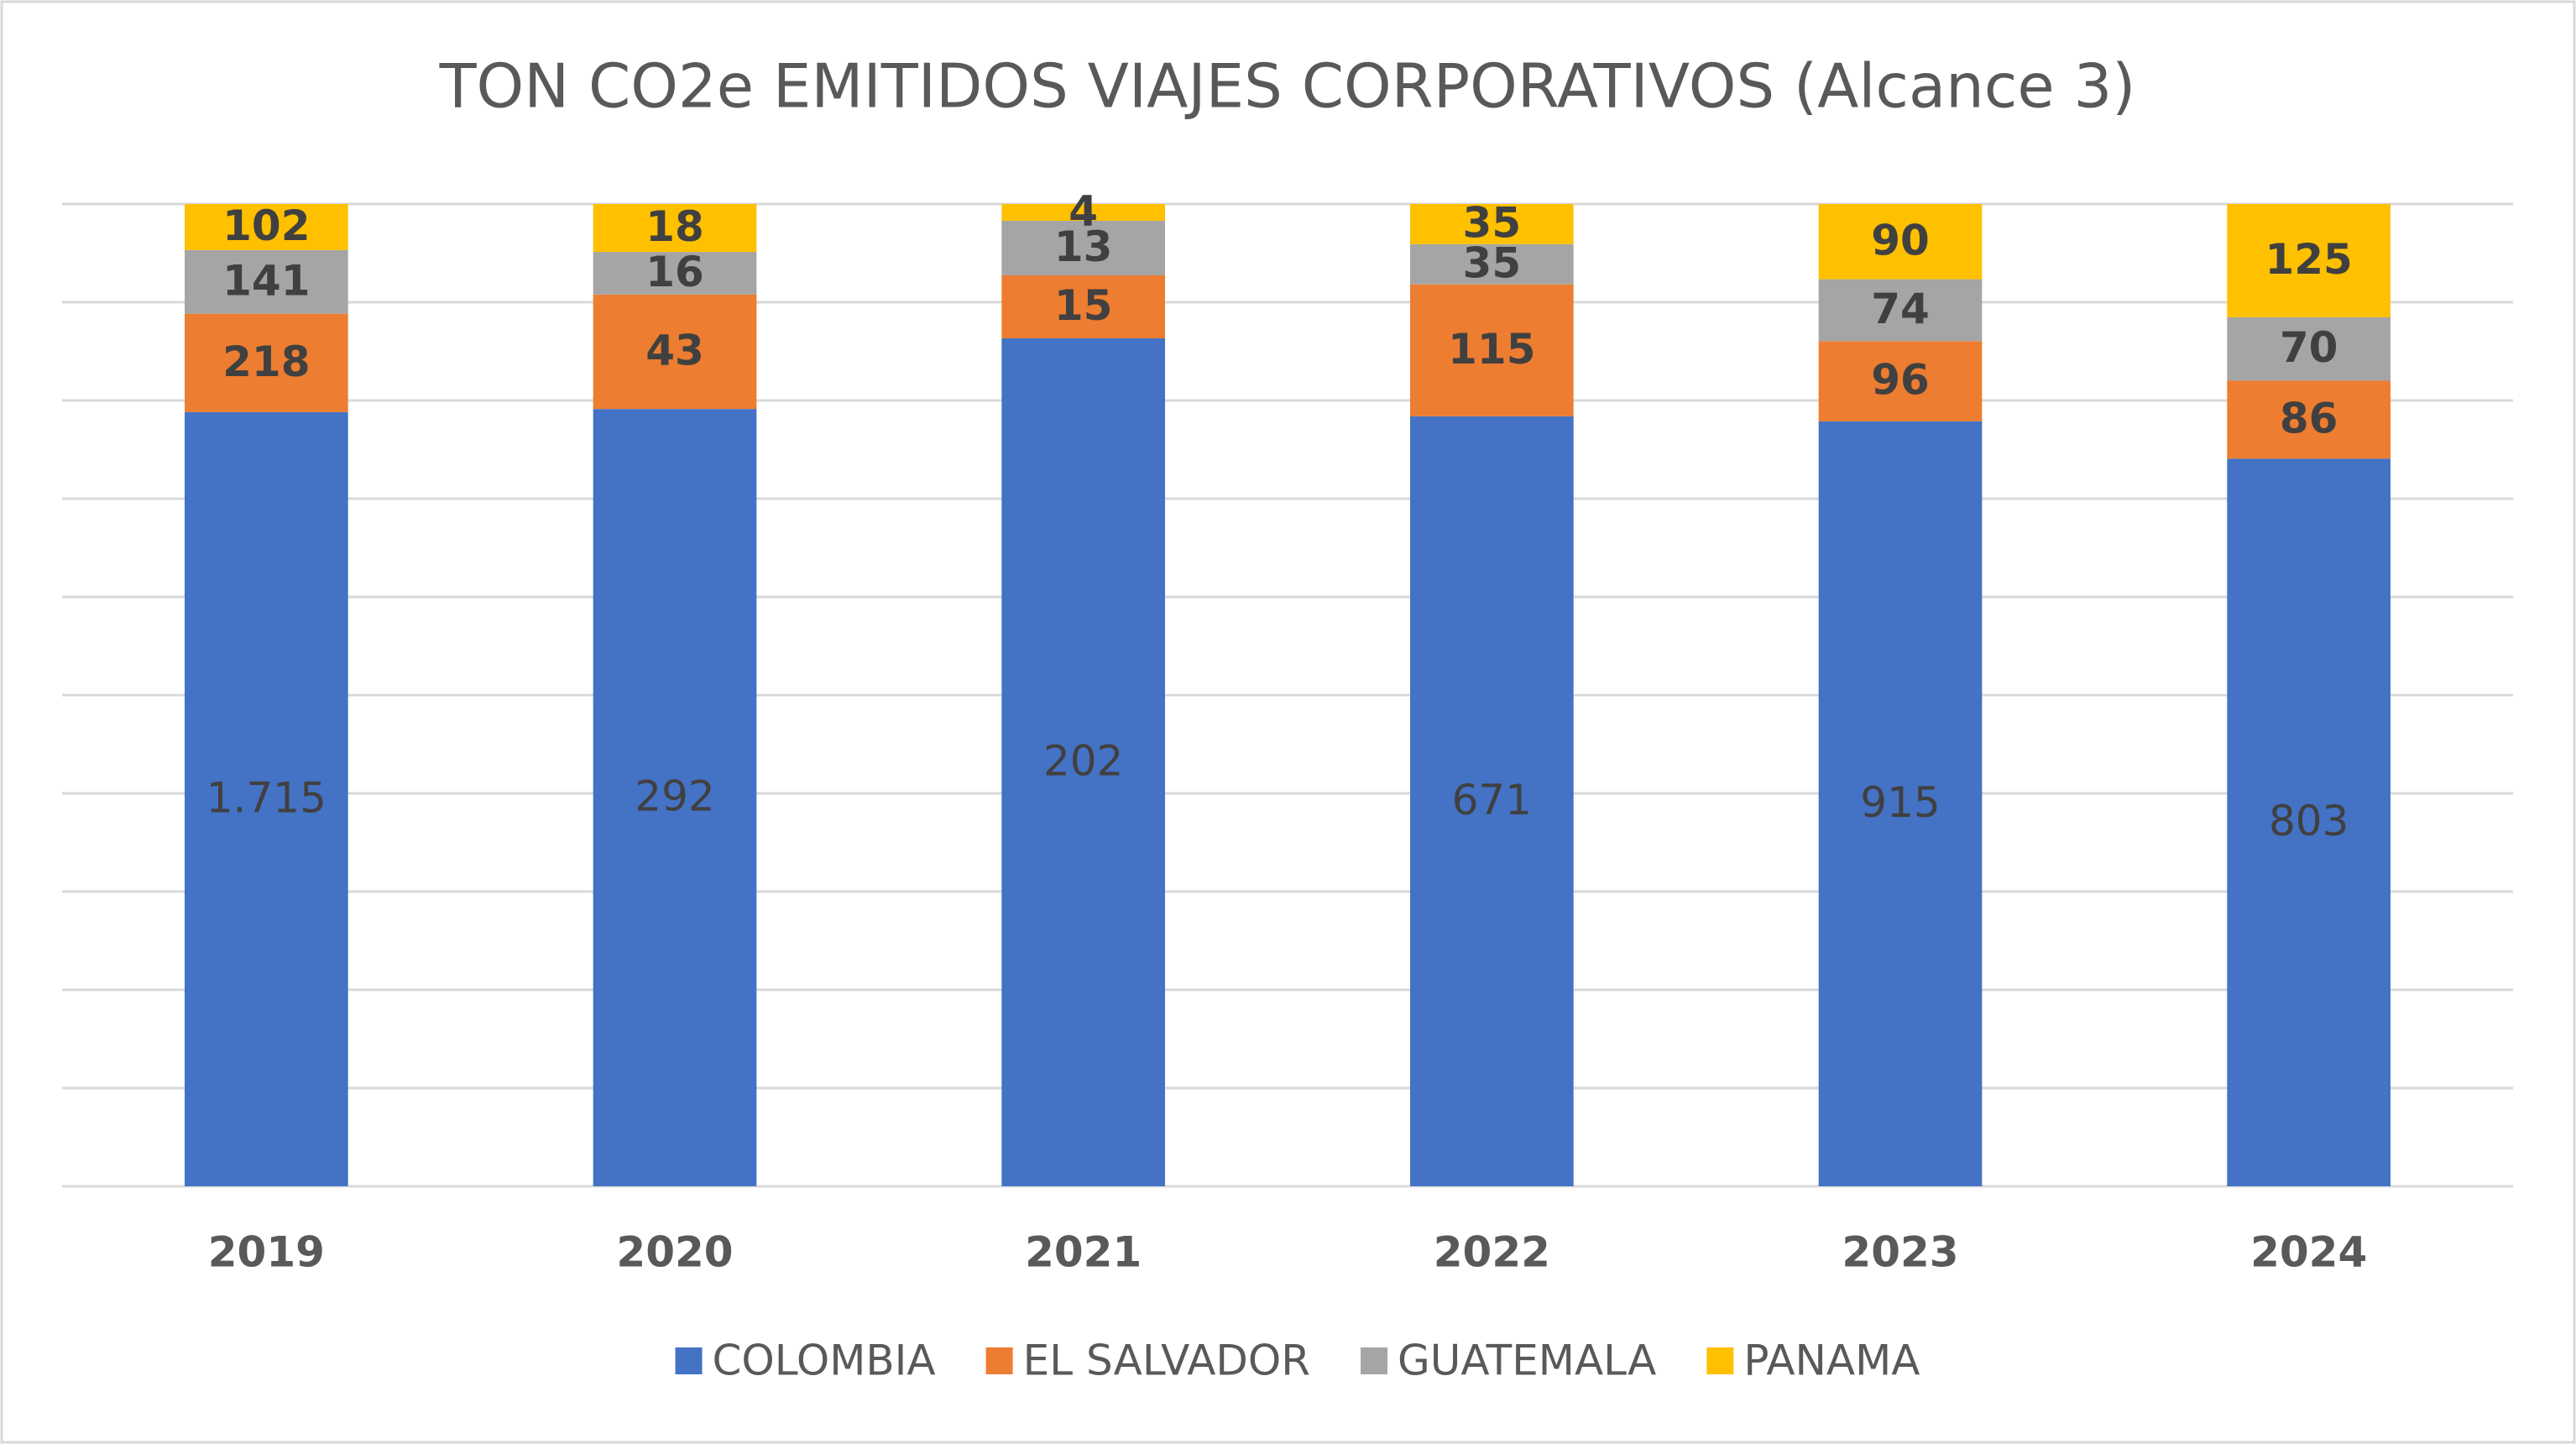  I want to click on legend-label: GUATEMALA, so click(1527, 1361).